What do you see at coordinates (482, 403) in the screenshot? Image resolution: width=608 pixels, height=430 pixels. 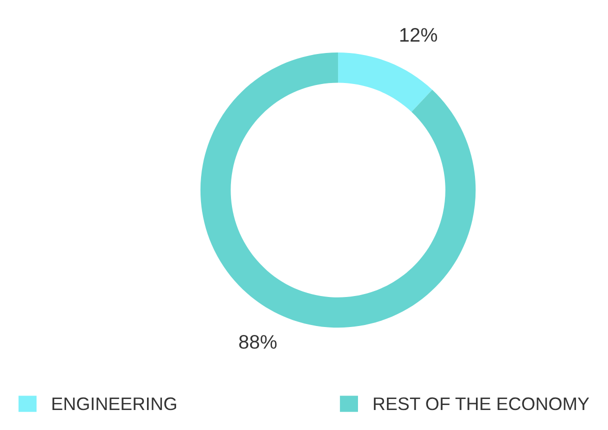 I see `legend-label: REST OF THE ECONOMY` at bounding box center [482, 403].